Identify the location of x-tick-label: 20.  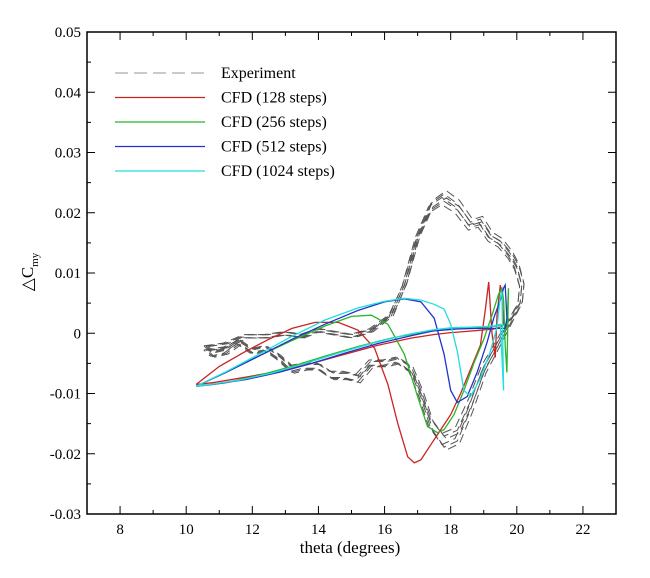
(516, 530).